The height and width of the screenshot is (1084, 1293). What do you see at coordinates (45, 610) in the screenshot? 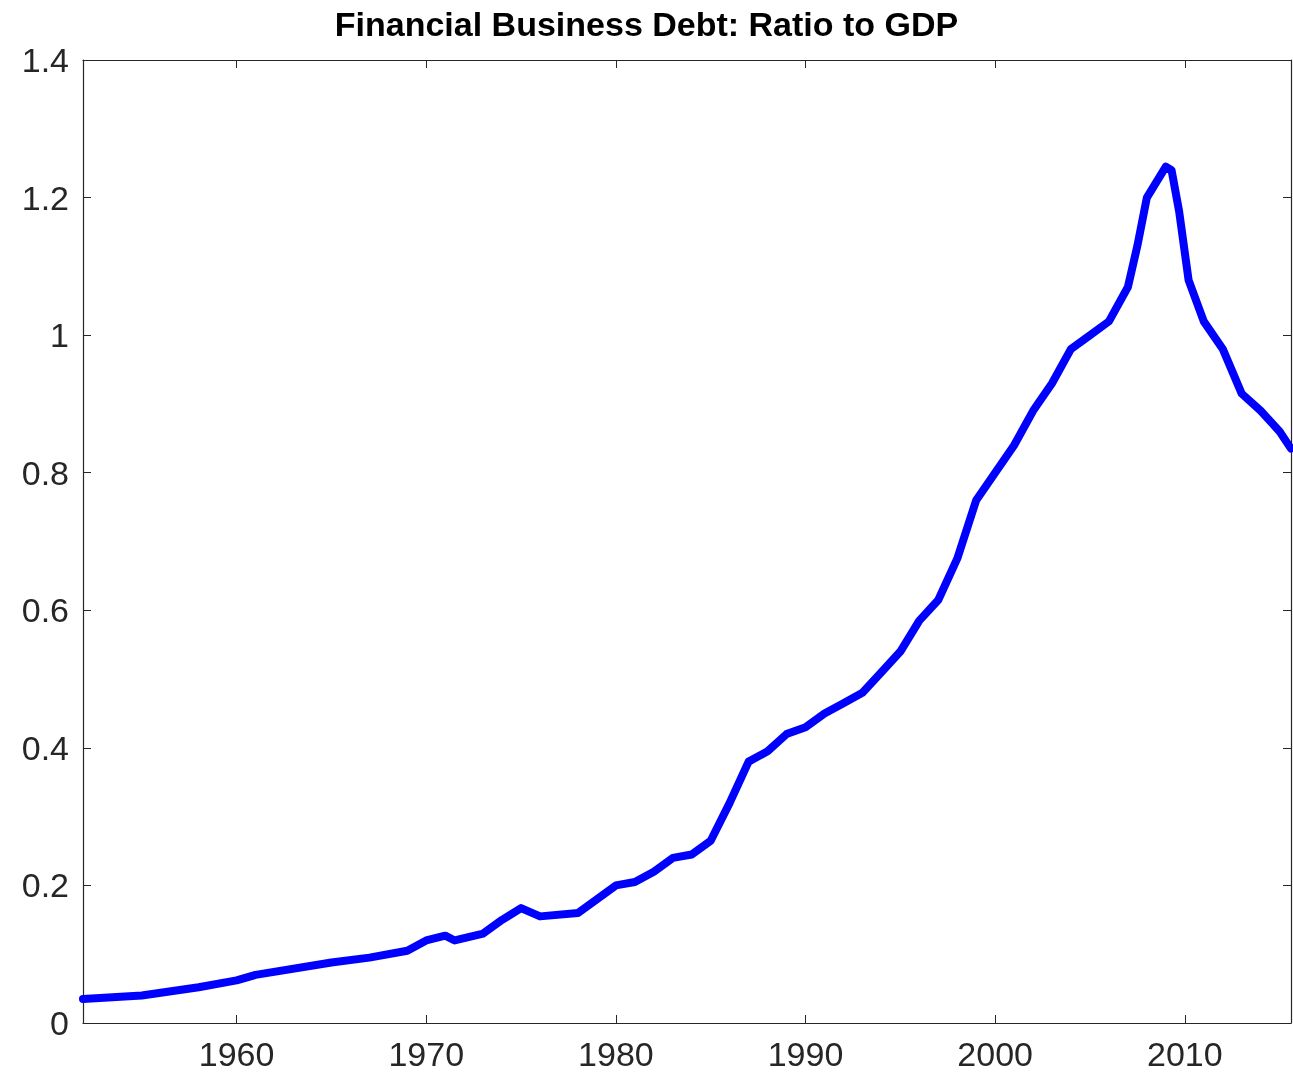
I see `y-tick-label: 0.6` at bounding box center [45, 610].